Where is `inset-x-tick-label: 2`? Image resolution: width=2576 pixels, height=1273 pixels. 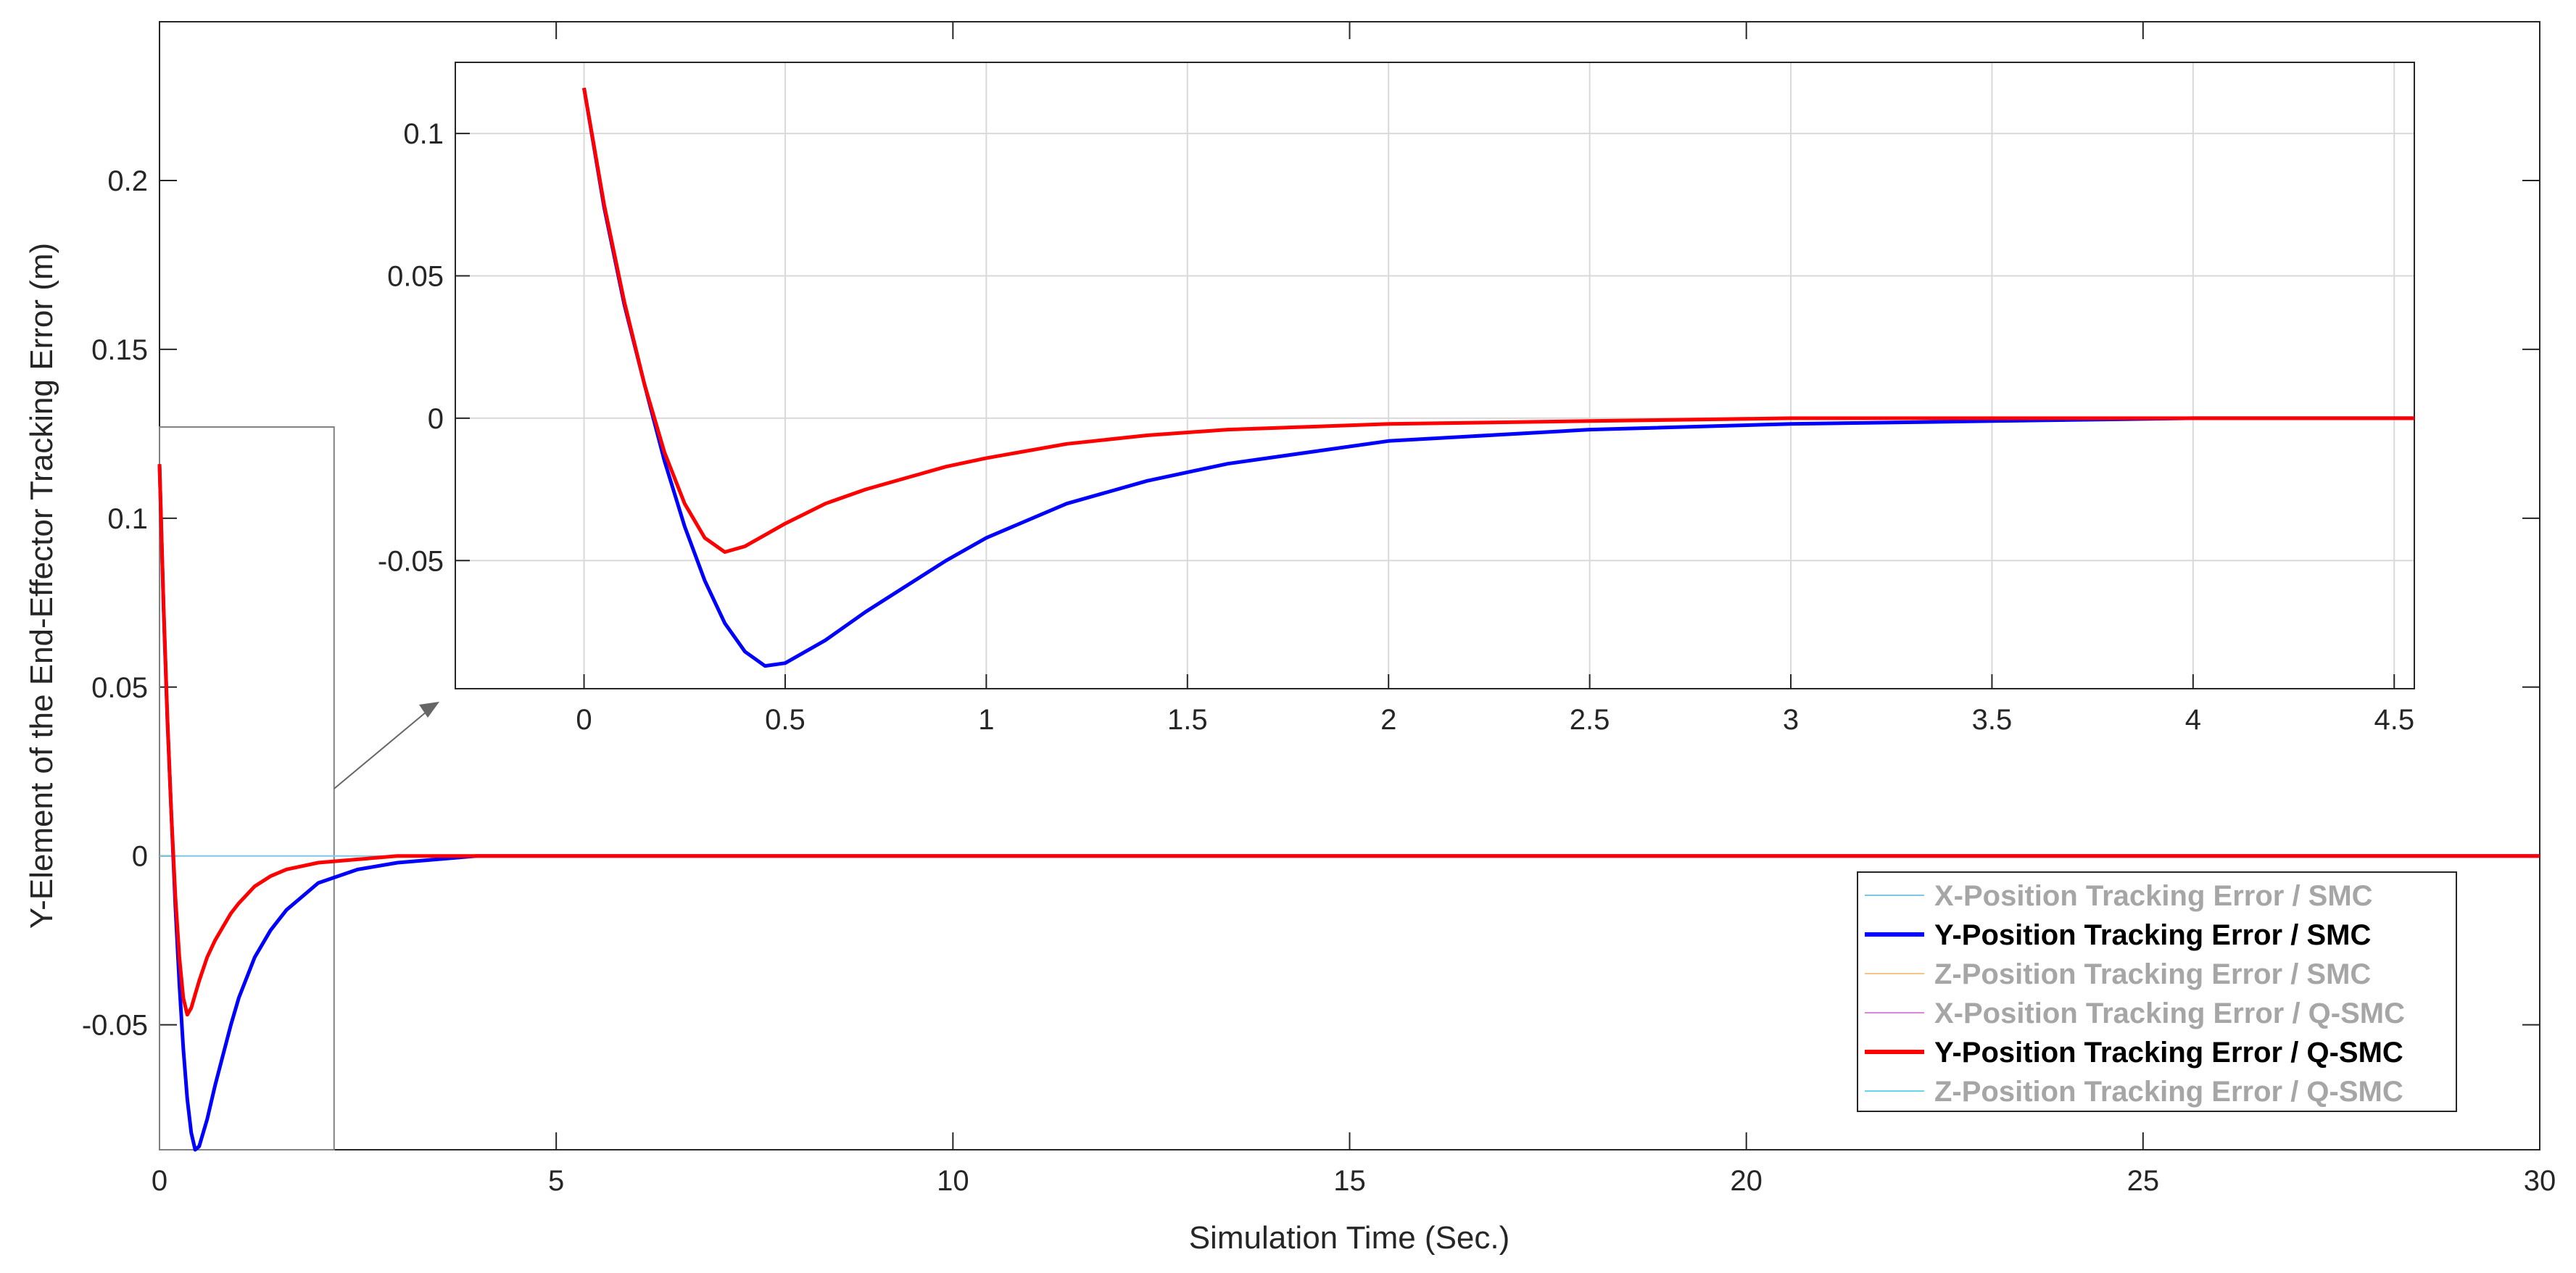 inset-x-tick-label: 2 is located at coordinates (1388, 720).